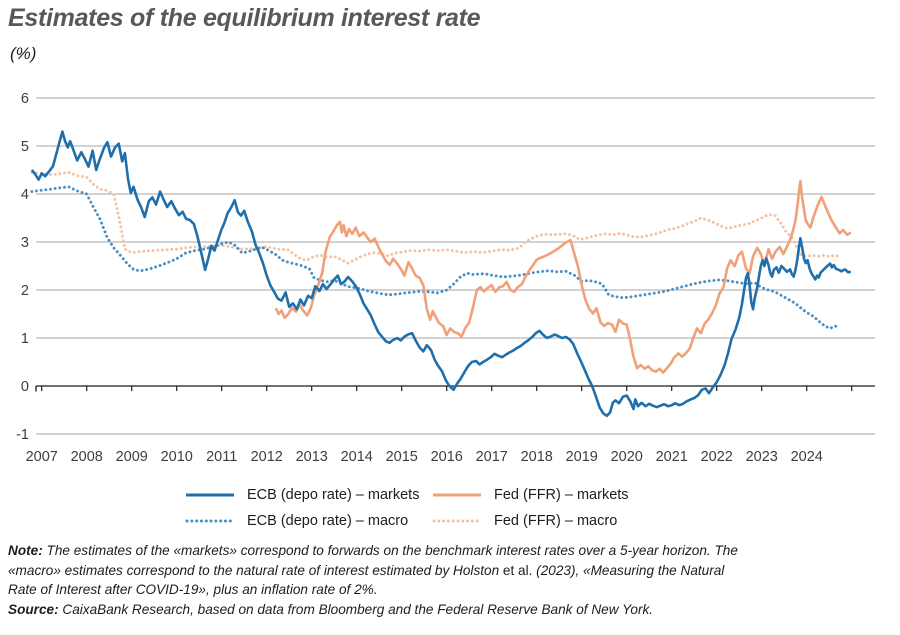 This screenshot has width=900, height=635. I want to click on svg-text: 1, so click(25, 339).